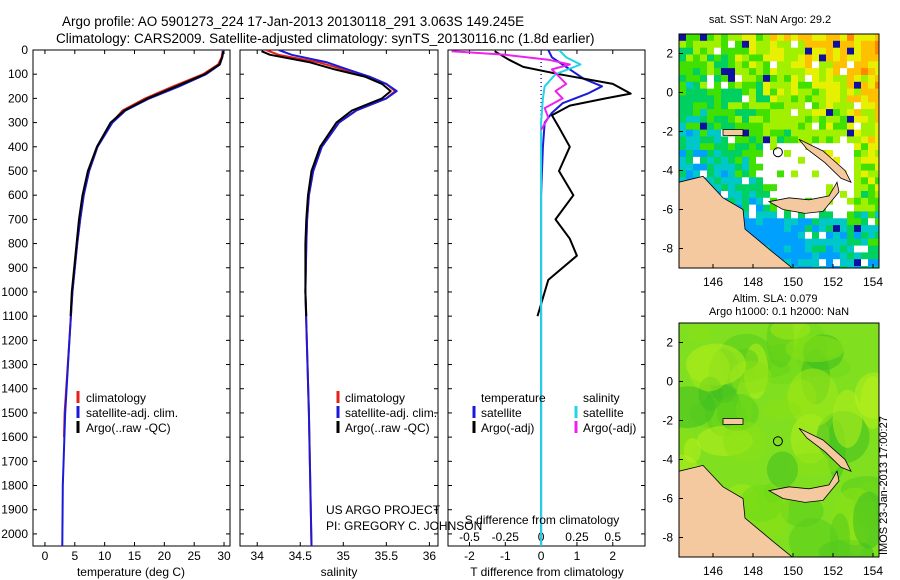  What do you see at coordinates (577, 556) in the screenshot?
I see `x-tick-label: 1` at bounding box center [577, 556].